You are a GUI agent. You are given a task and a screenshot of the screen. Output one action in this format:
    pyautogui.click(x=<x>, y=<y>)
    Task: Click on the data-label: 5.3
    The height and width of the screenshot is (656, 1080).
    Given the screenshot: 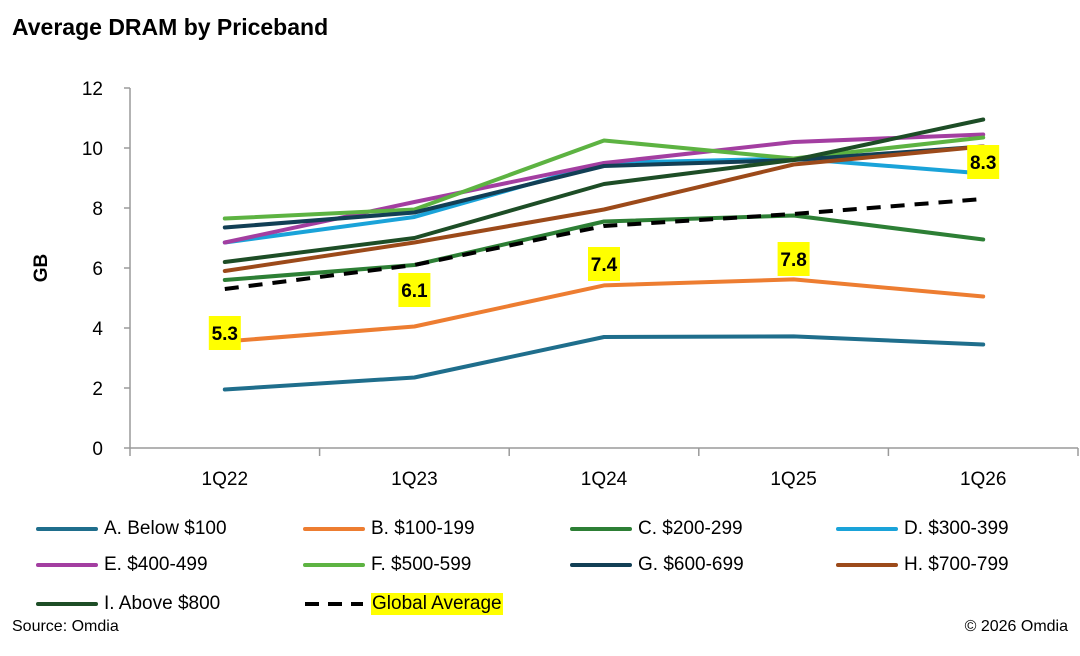 What is the action you would take?
    pyautogui.click(x=224, y=333)
    